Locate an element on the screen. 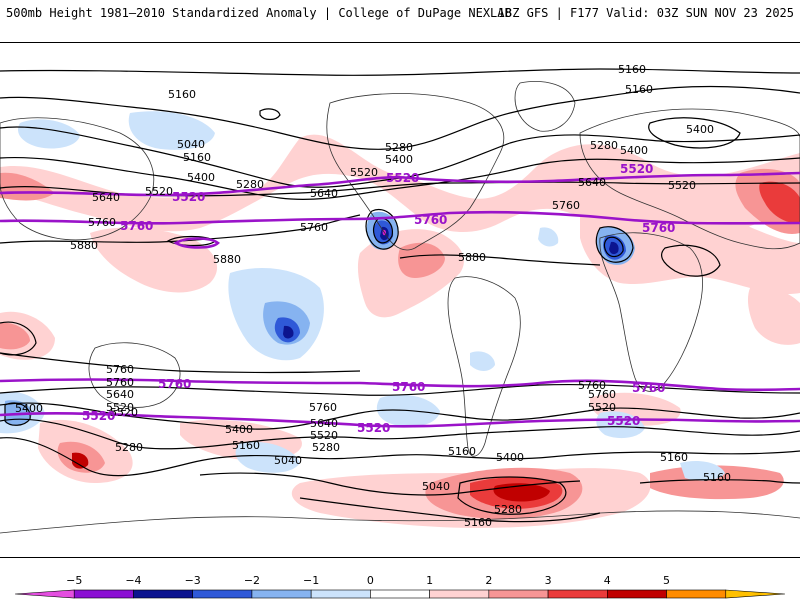 The height and width of the screenshot is (600, 800). coastline-australia is located at coordinates (134, 375).